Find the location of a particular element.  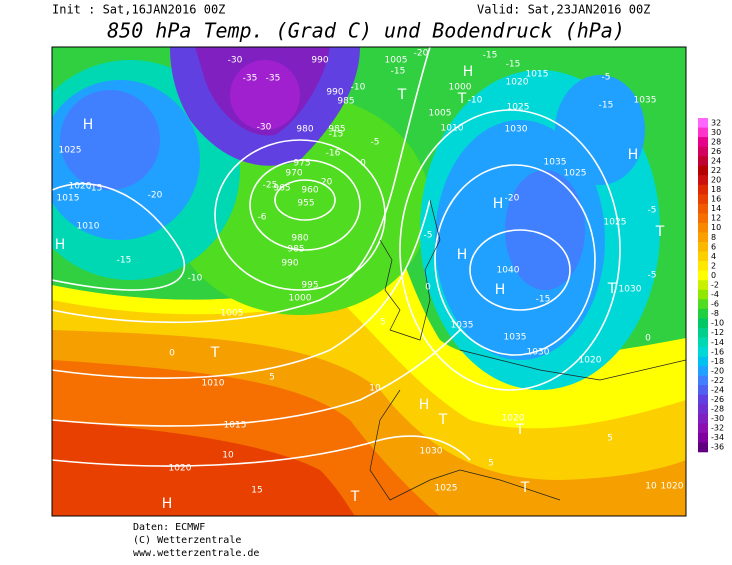

legend-label: -12 is located at coordinates (717, 332).